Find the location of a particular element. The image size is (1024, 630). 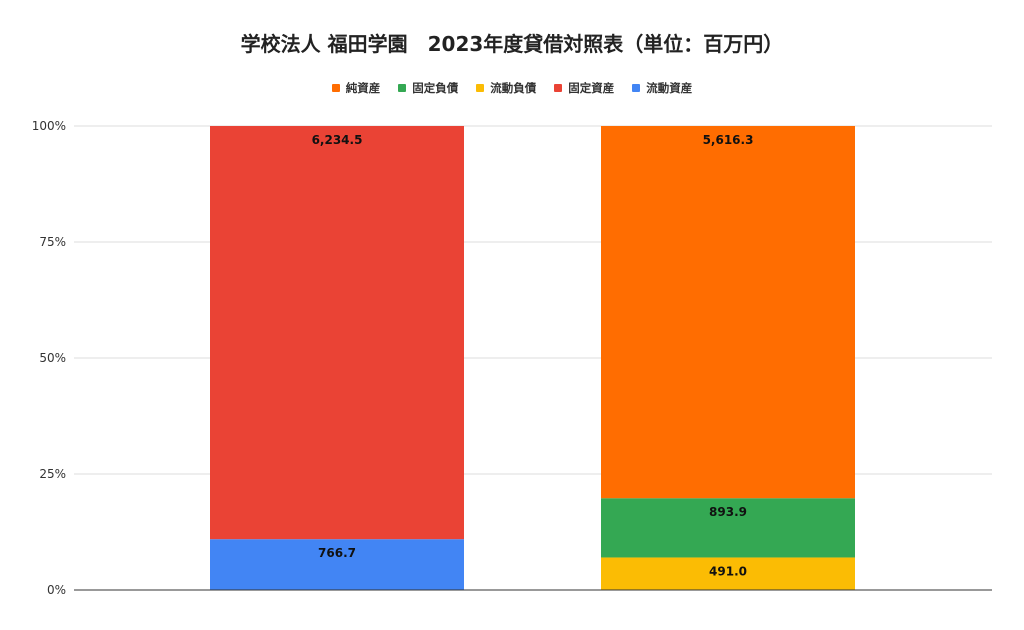

legend-label: 流動資産 is located at coordinates (669, 88).